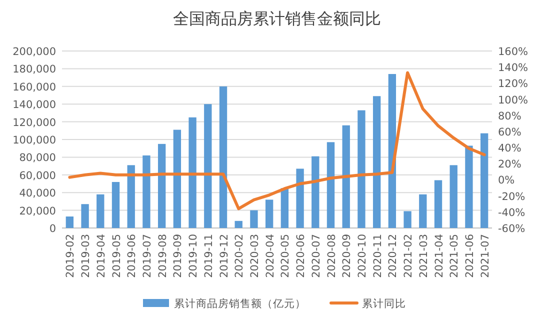  I want to click on x-tick-label: 2019-11, so click(208, 256).